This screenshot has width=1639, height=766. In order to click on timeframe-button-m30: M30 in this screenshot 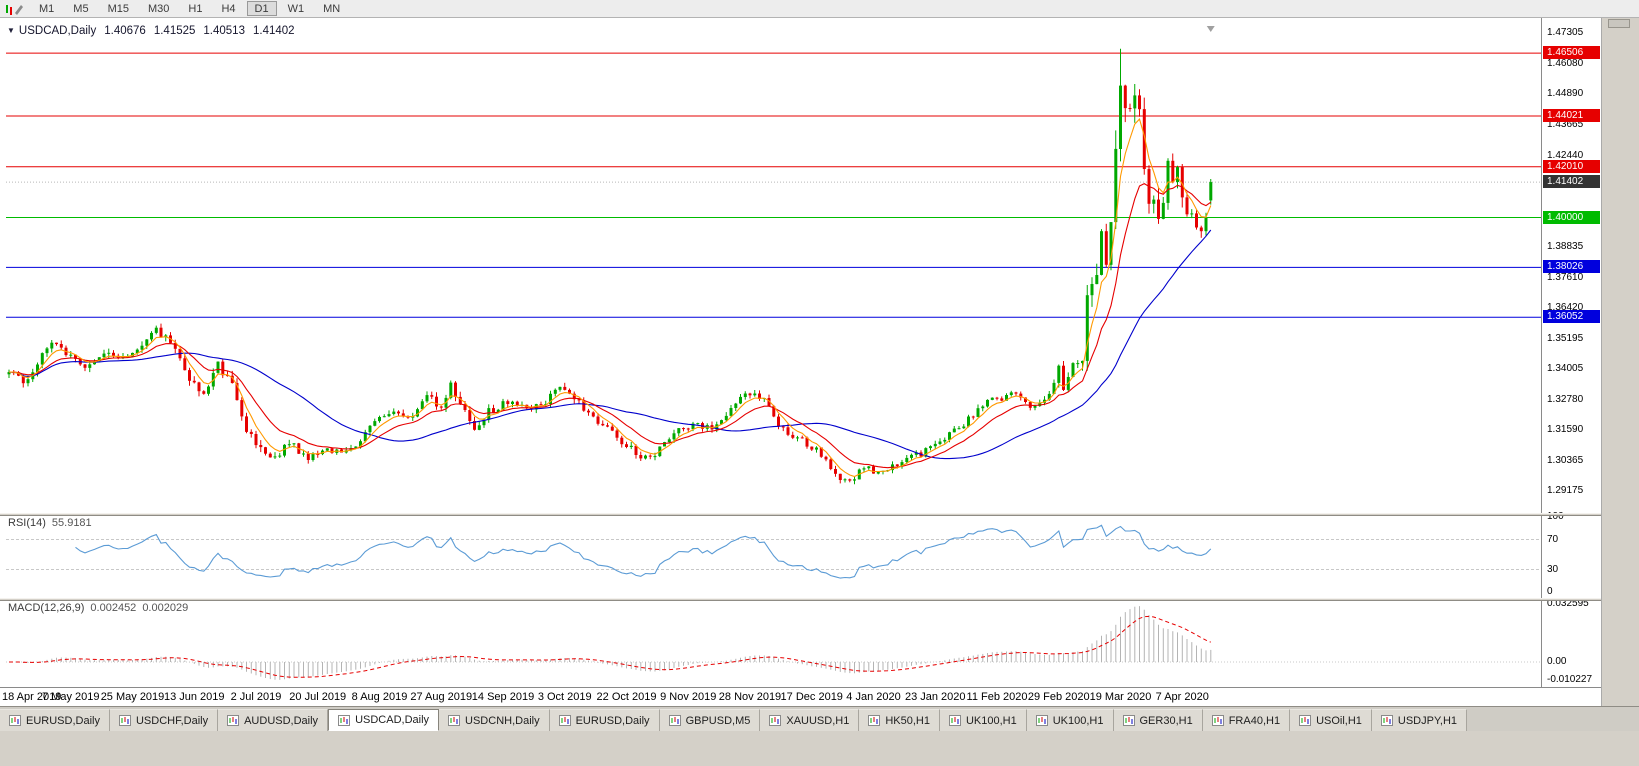, I will do `click(158, 9)`.